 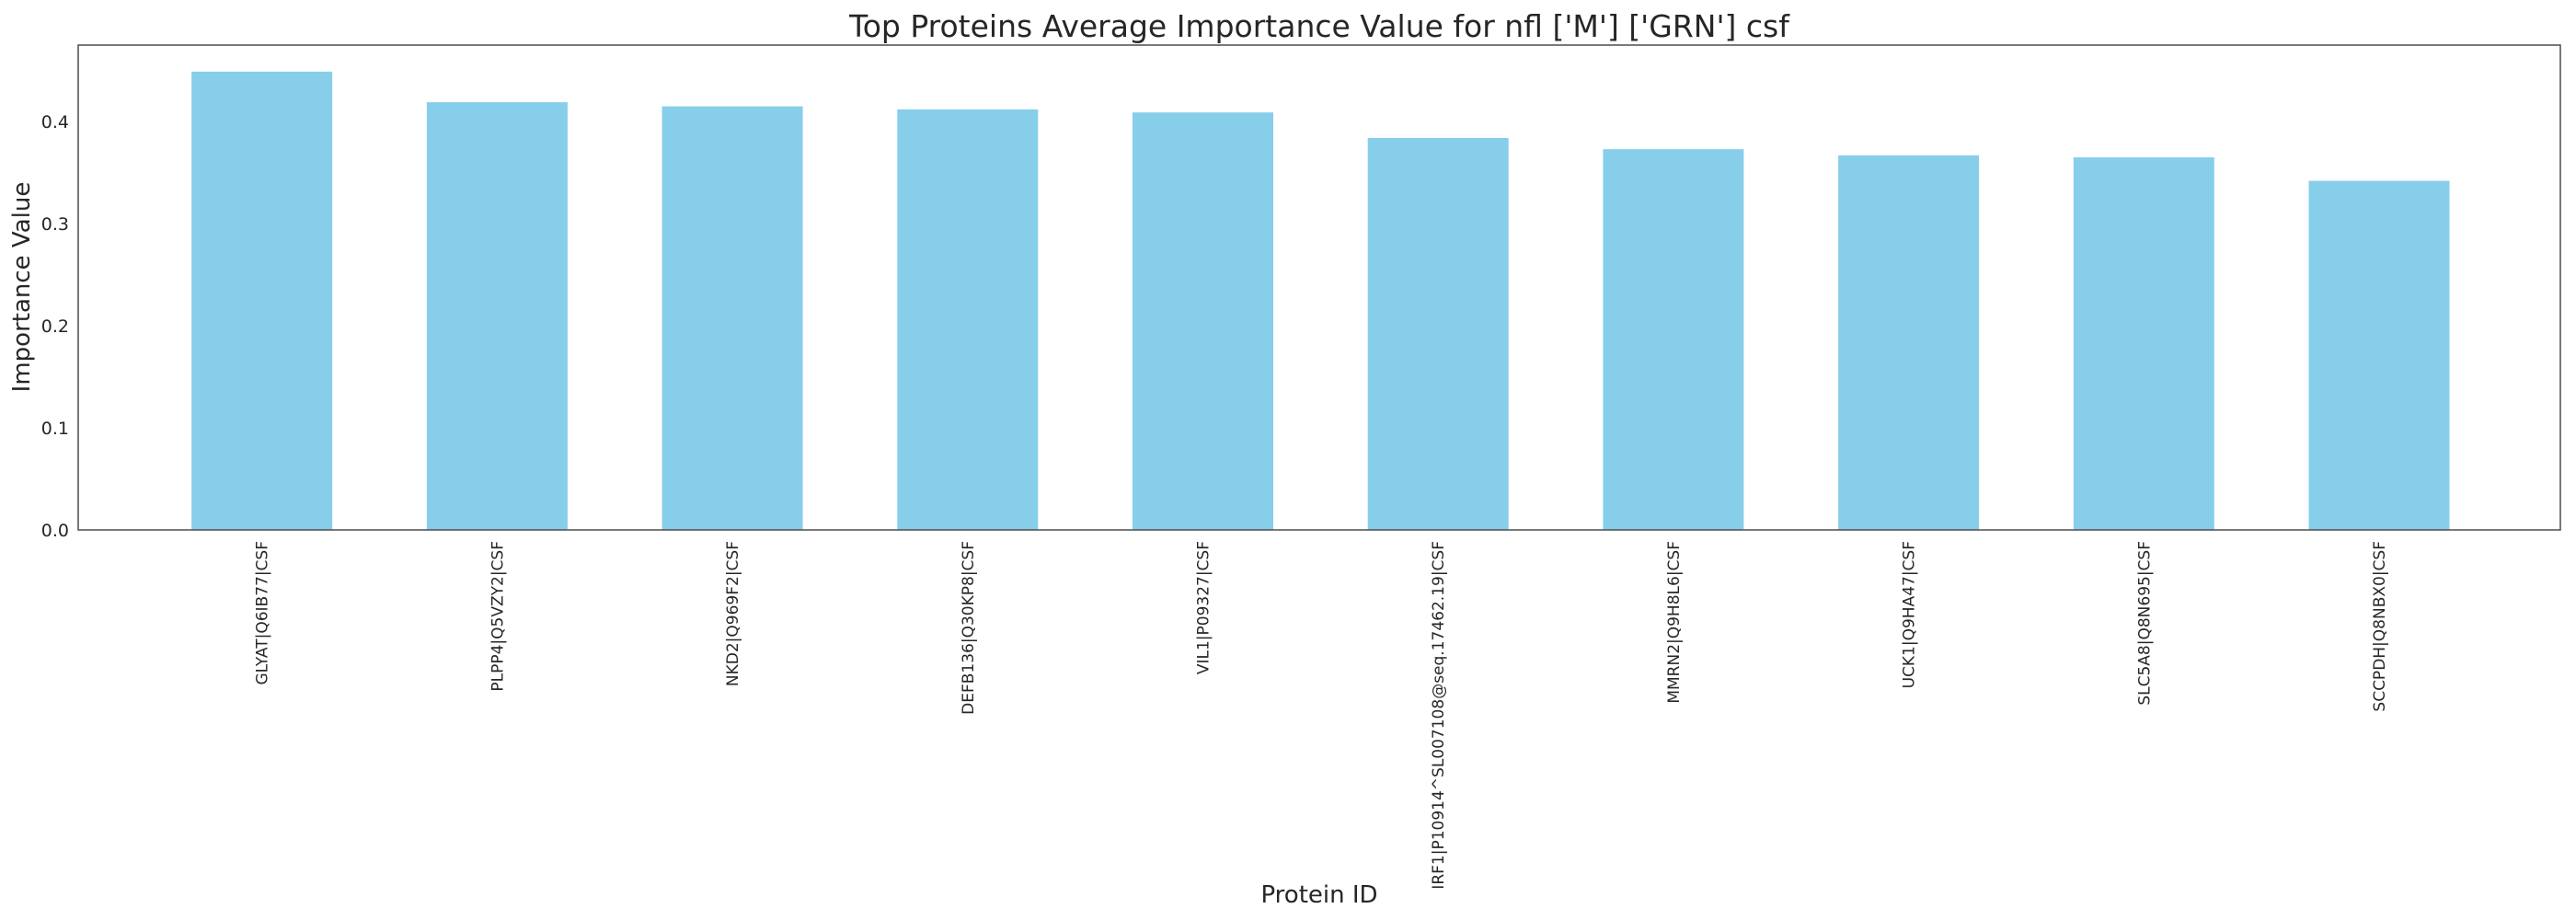 What do you see at coordinates (55, 224) in the screenshot?
I see `y-tick-label: 0.3` at bounding box center [55, 224].